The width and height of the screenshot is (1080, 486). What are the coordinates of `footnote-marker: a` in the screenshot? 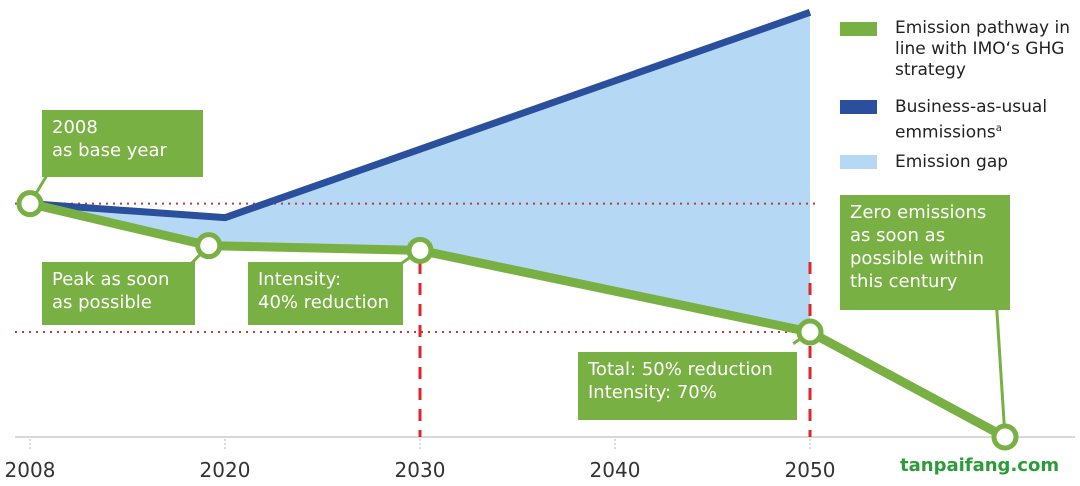 It's located at (998, 128).